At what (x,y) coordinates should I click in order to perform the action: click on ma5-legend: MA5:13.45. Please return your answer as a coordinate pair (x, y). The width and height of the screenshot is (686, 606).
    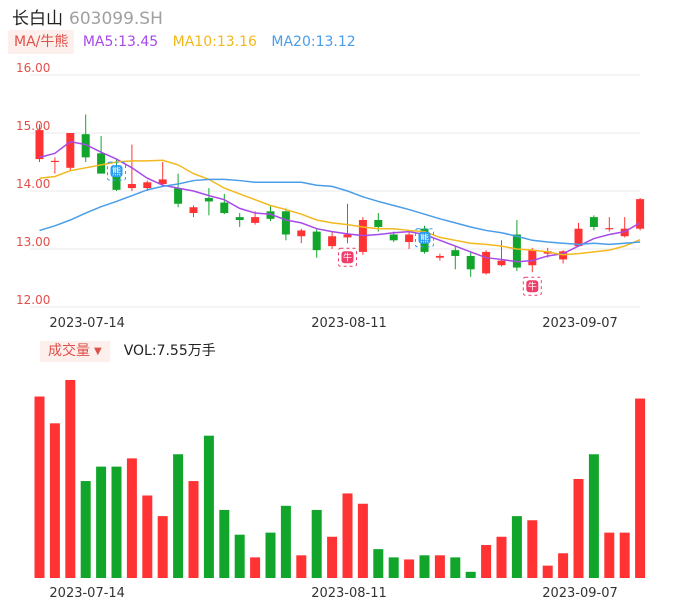
    Looking at the image, I should click on (120, 42).